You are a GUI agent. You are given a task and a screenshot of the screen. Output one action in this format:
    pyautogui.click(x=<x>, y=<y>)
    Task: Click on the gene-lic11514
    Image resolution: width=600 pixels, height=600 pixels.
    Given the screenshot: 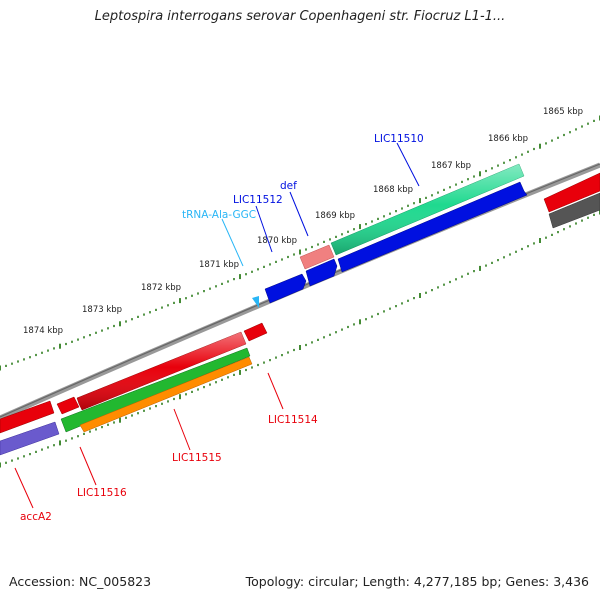 What is the action you would take?
    pyautogui.click(x=255, y=332)
    